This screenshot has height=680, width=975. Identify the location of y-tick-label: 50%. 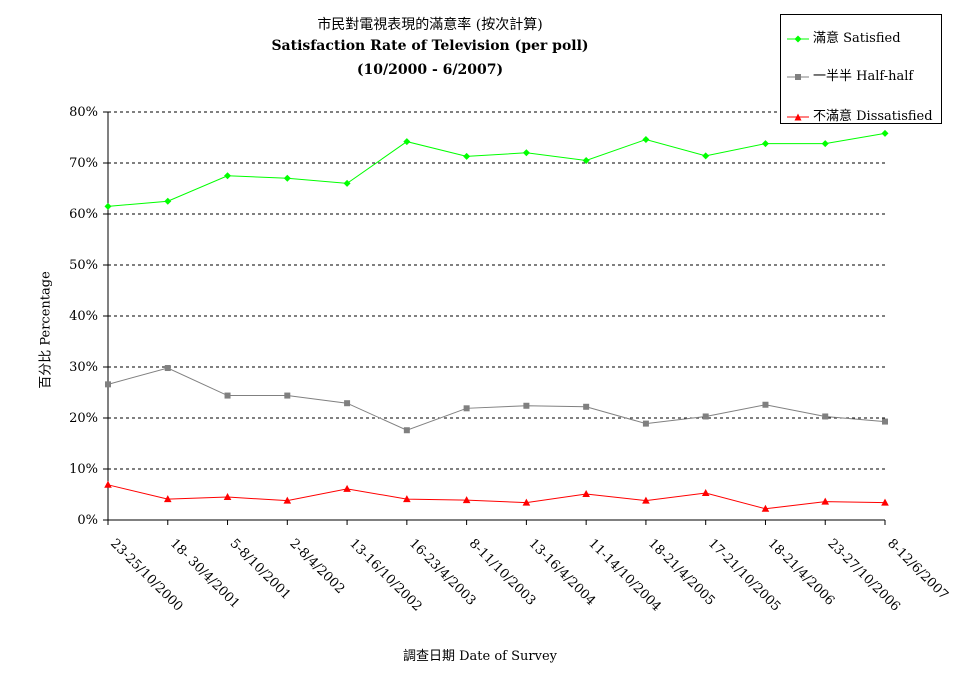
(83, 265).